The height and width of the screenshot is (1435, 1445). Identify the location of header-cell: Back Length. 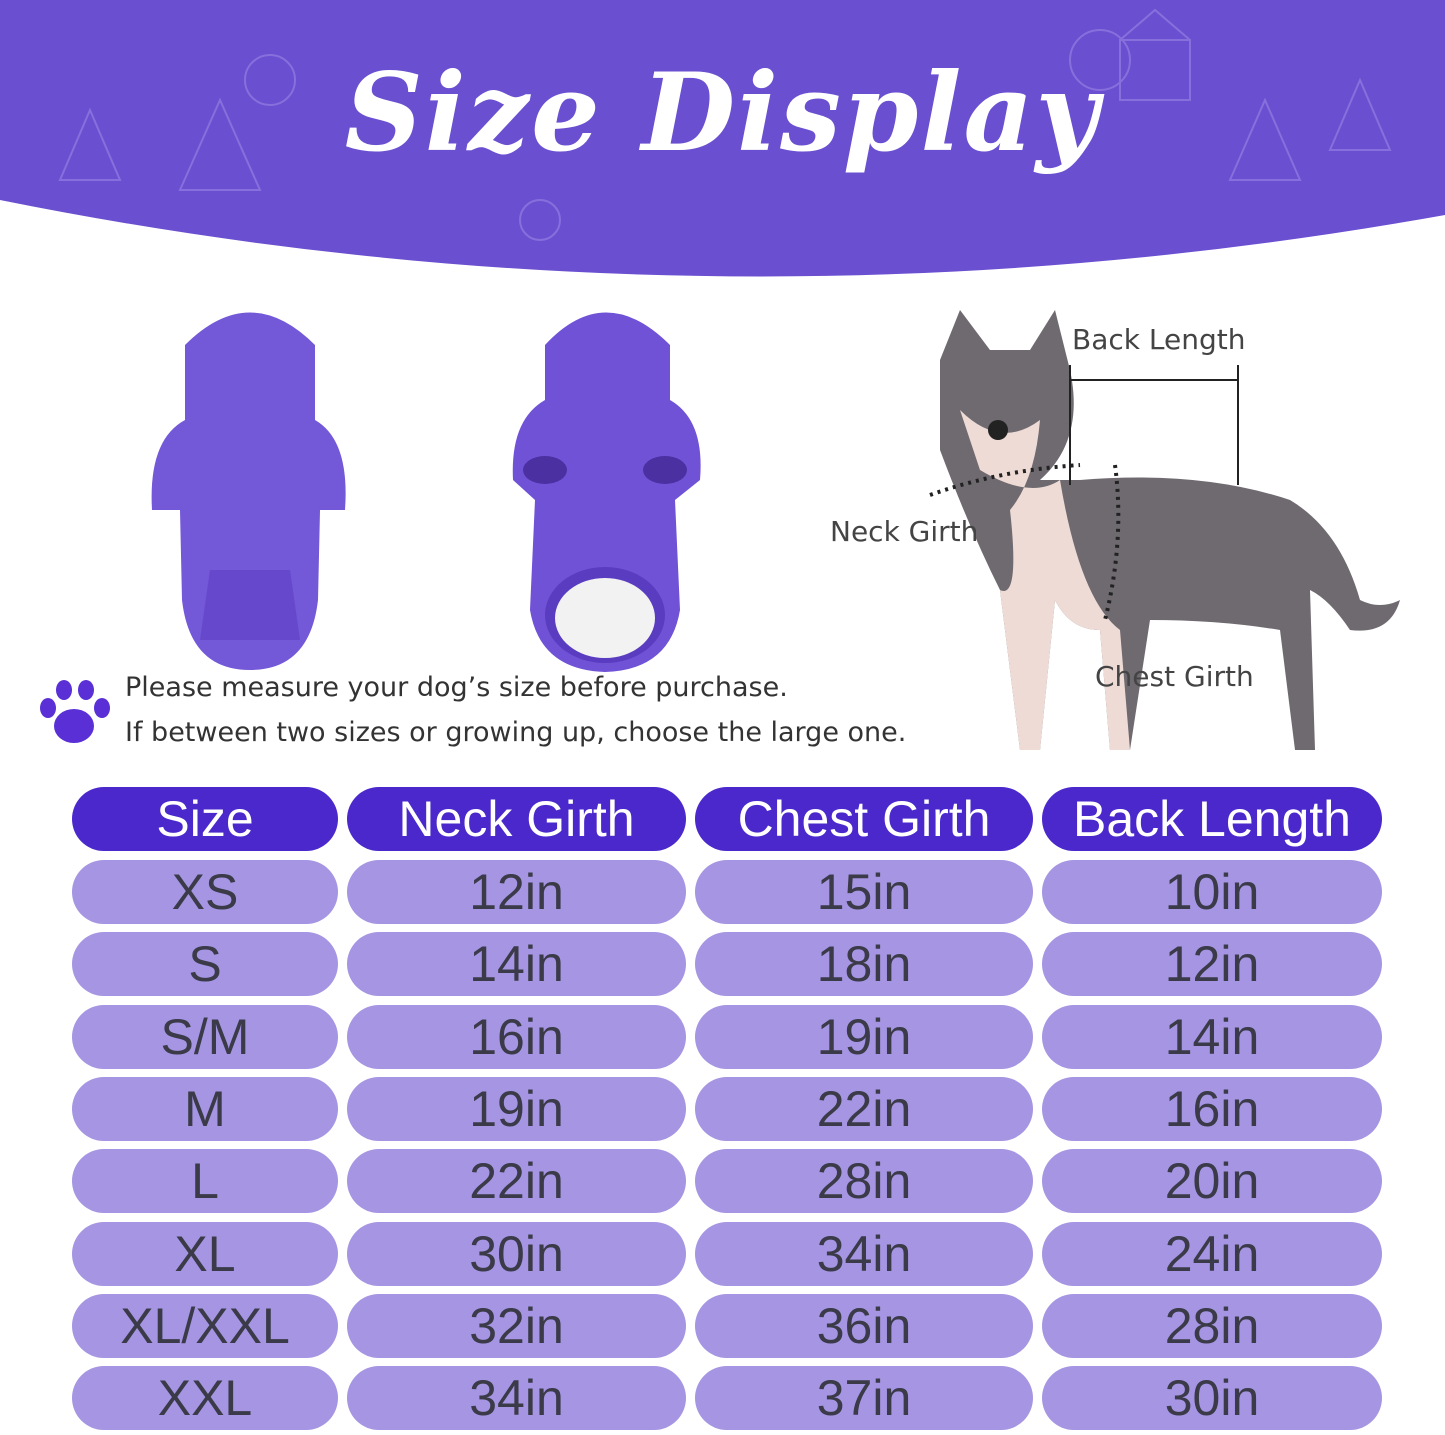
(1212, 819).